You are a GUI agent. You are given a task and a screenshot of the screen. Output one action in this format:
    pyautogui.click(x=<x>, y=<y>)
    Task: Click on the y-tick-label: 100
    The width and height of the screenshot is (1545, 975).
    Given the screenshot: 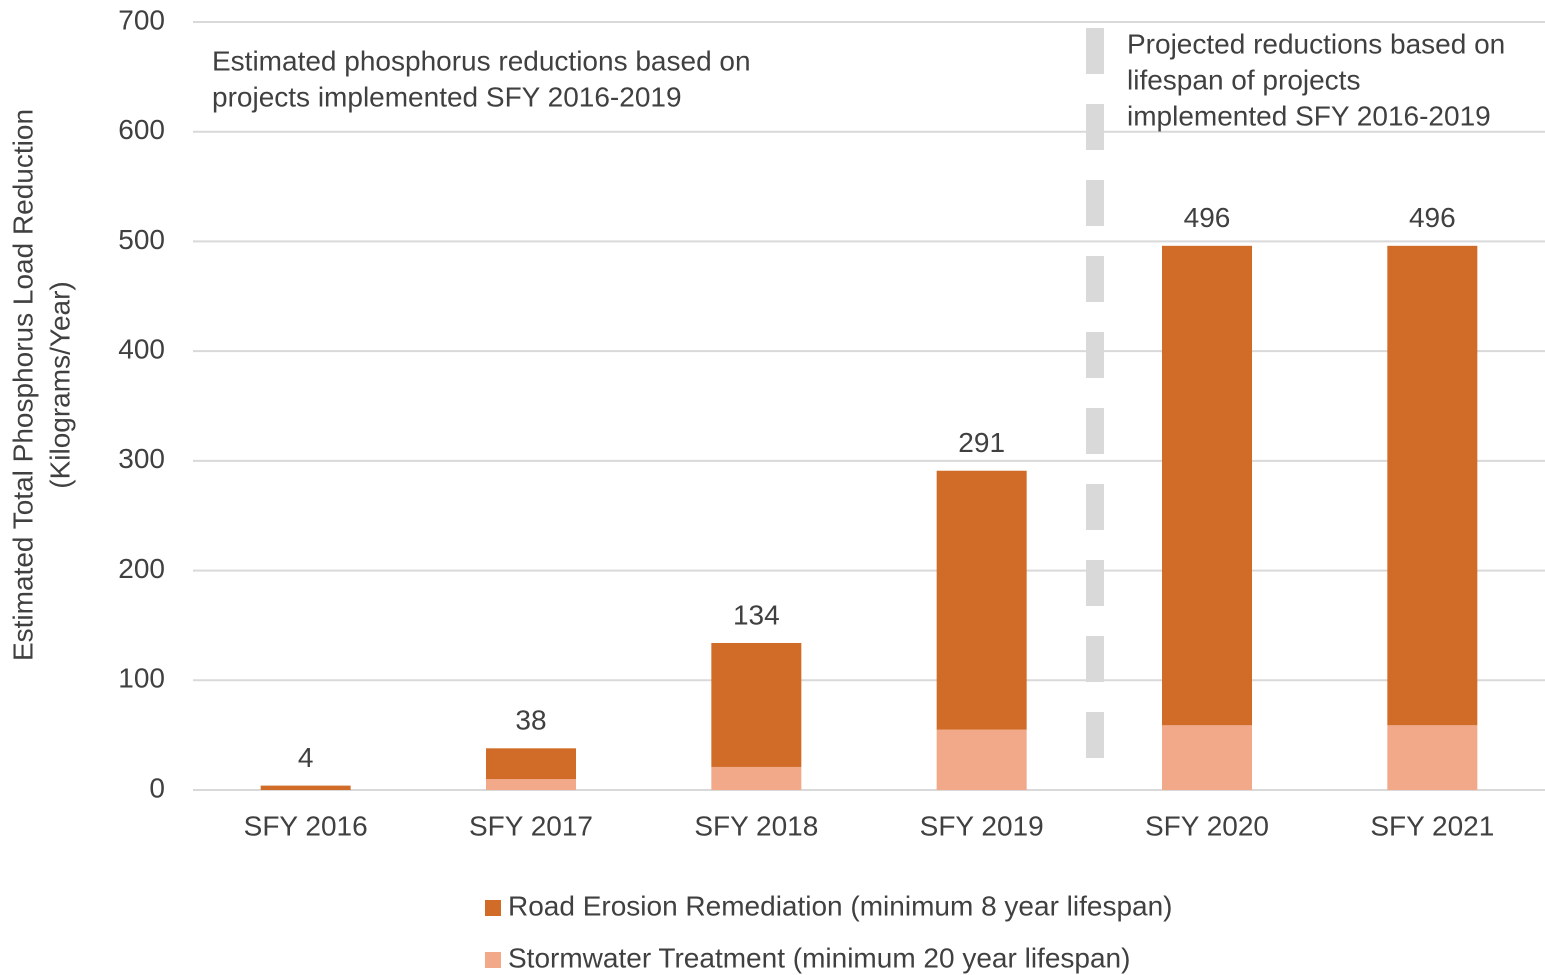 What is the action you would take?
    pyautogui.click(x=141, y=678)
    